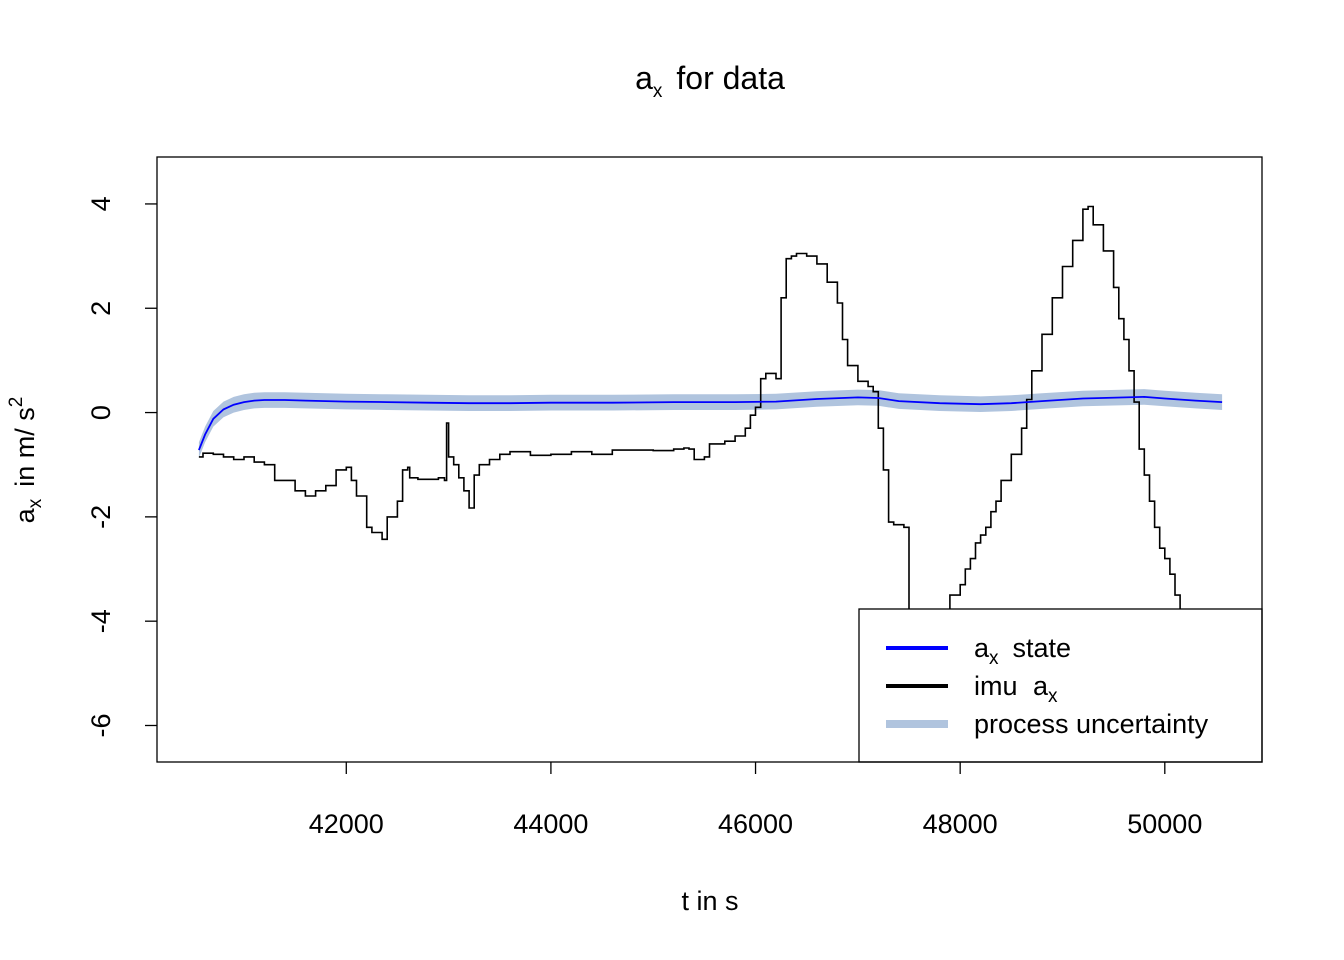 The height and width of the screenshot is (960, 1344). What do you see at coordinates (755, 824) in the screenshot?
I see `x-tick-label: 46000` at bounding box center [755, 824].